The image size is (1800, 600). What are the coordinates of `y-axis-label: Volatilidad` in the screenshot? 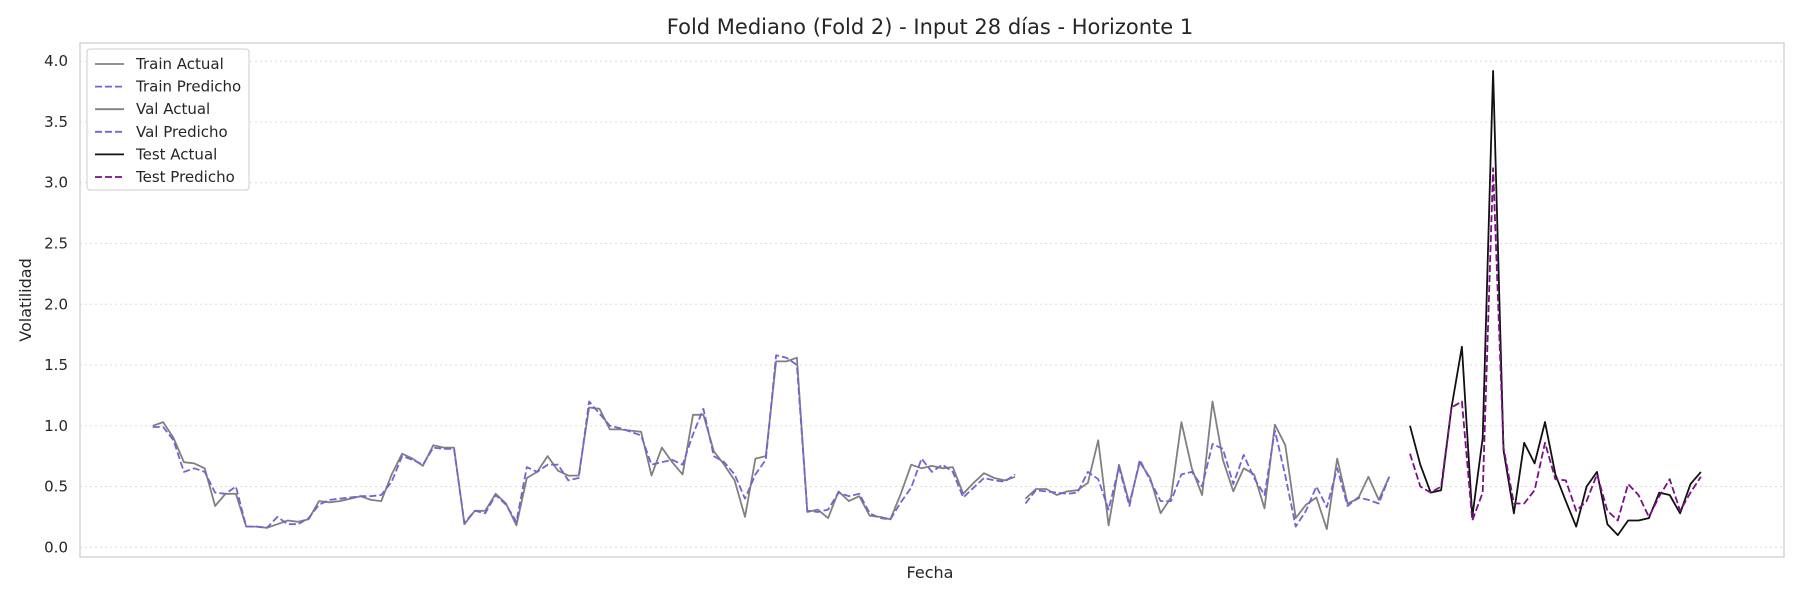 It's located at (25, 299).